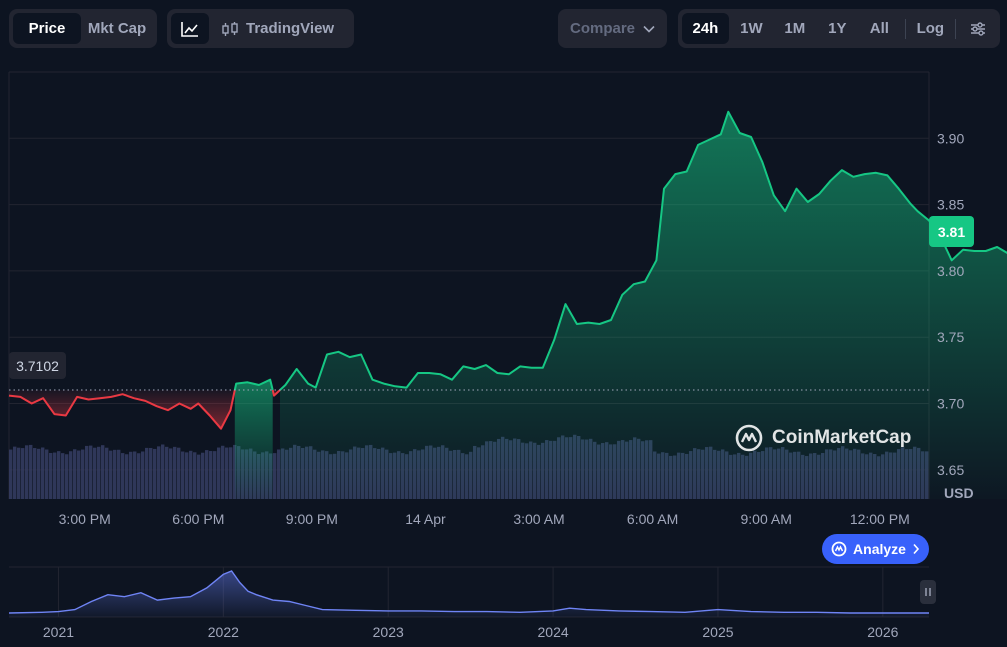  What do you see at coordinates (388, 632) in the screenshot?
I see `overview-x-tick-label: 2023` at bounding box center [388, 632].